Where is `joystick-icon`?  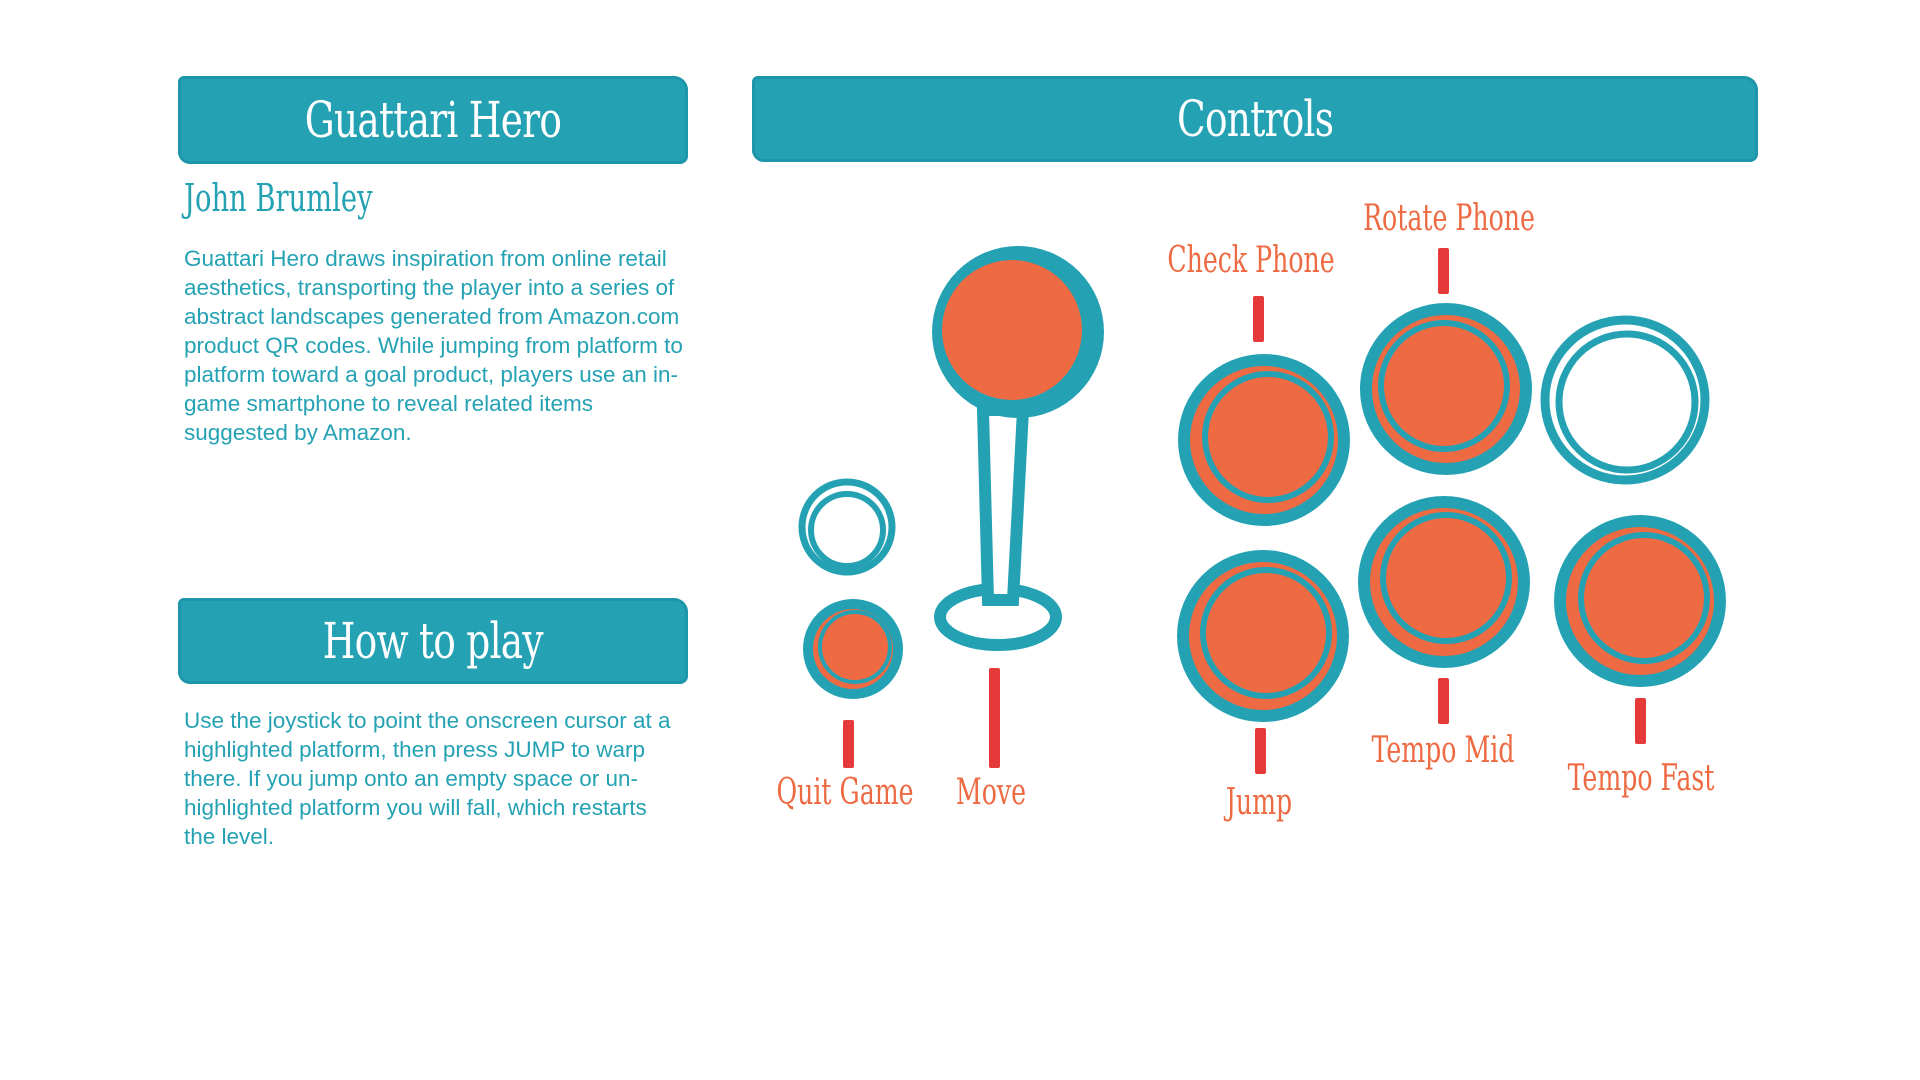 joystick-icon is located at coordinates (1018, 448).